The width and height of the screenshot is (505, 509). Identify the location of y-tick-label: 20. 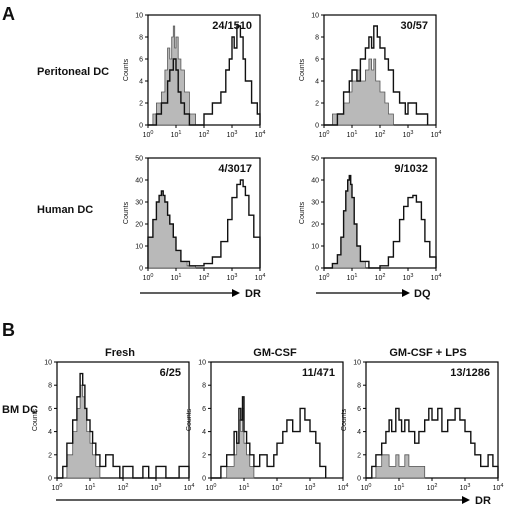
(139, 225).